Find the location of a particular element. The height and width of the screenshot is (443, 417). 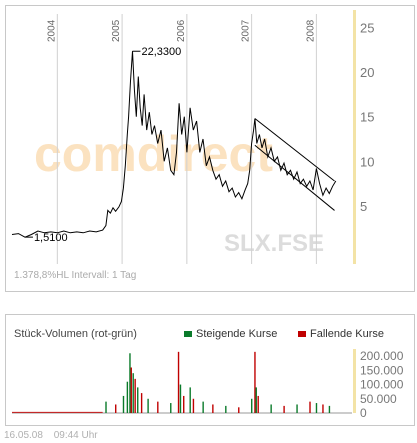

legend-up-label: Steigende Kurse is located at coordinates (237, 334).